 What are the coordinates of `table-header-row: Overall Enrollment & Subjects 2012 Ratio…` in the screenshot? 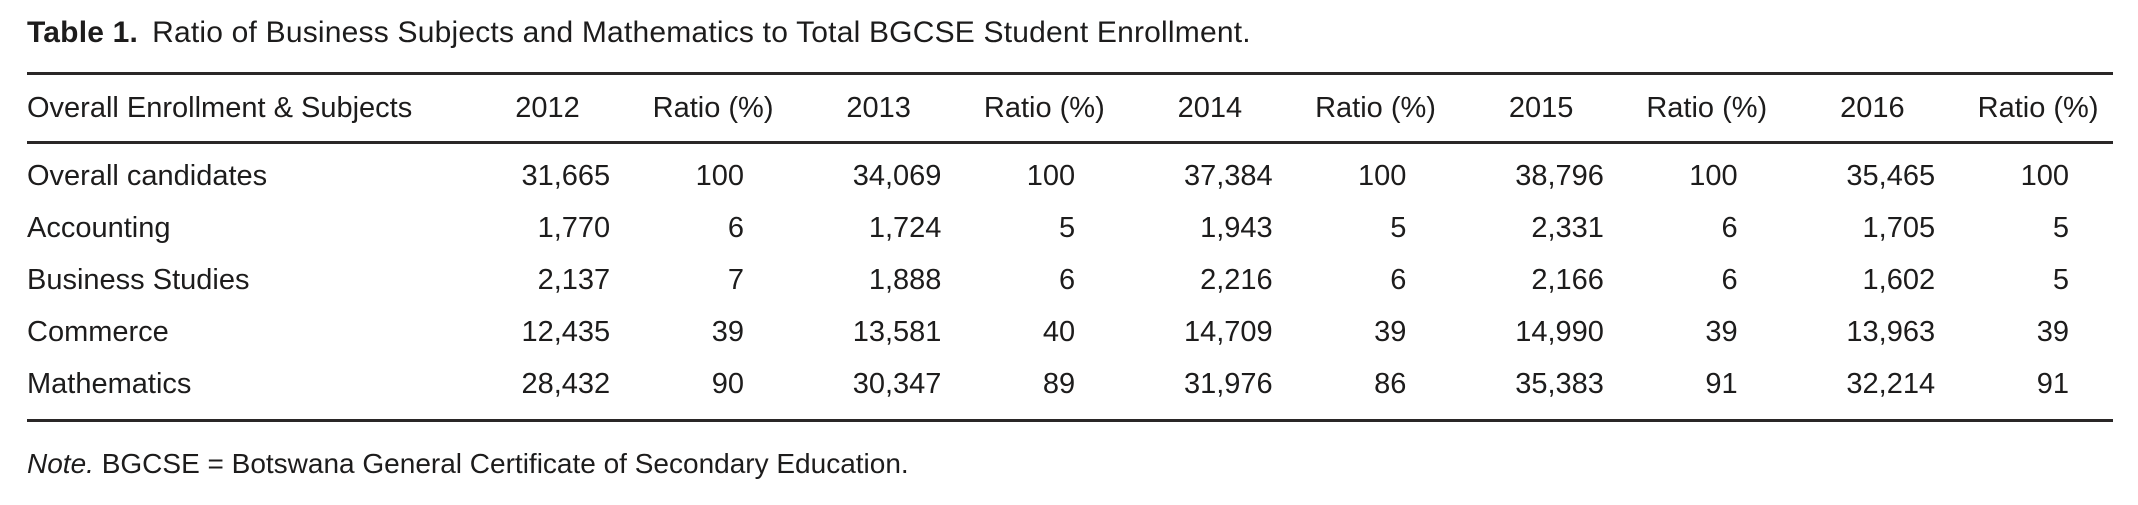 It's located at (1070, 108).